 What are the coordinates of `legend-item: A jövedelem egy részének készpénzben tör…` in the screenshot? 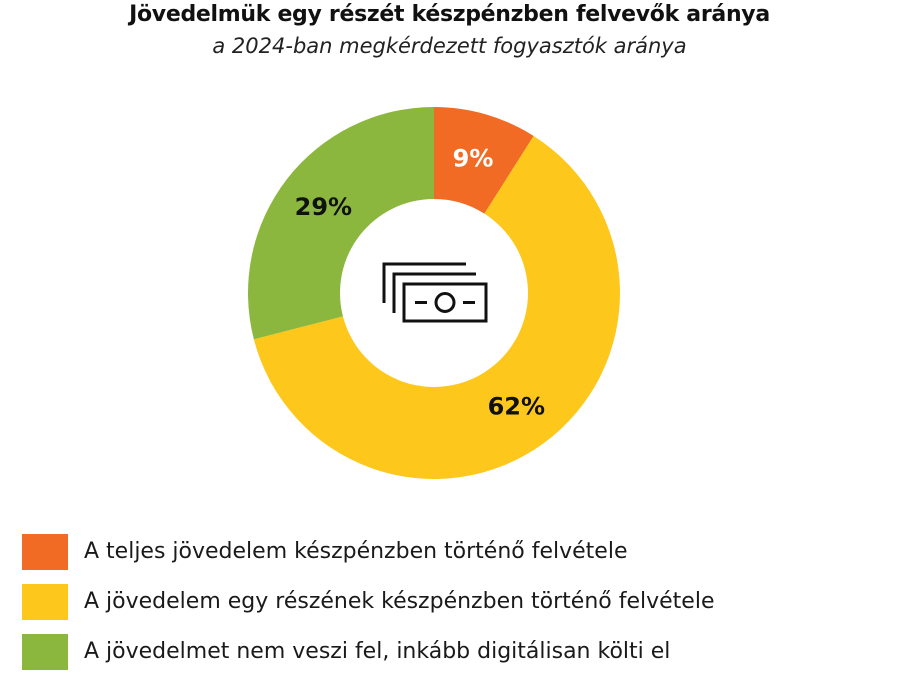 It's located at (452, 601).